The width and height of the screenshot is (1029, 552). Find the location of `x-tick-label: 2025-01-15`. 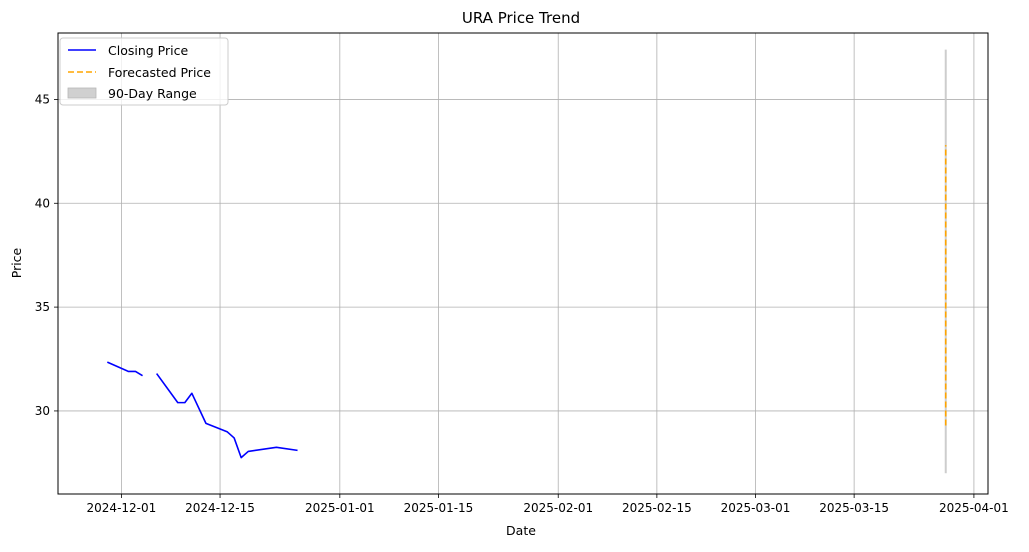

x-tick-label: 2025-01-15 is located at coordinates (439, 508).